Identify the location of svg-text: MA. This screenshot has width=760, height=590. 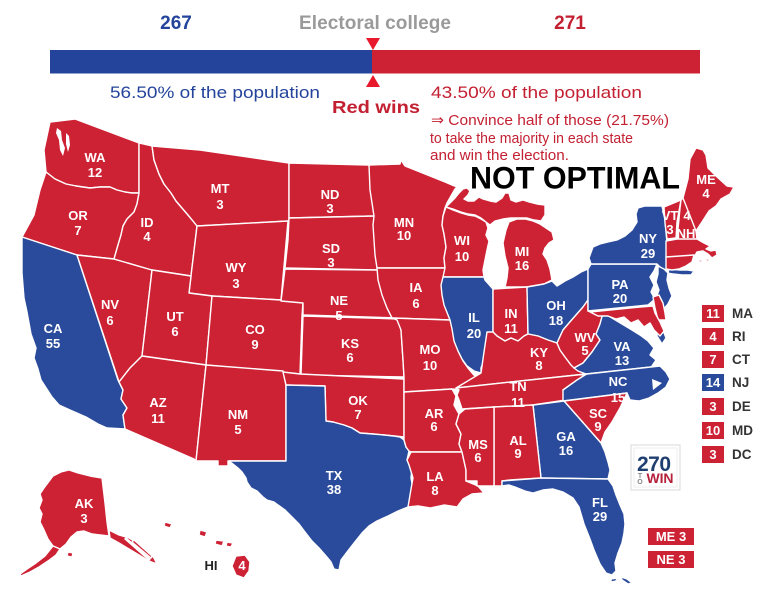
(742, 313).